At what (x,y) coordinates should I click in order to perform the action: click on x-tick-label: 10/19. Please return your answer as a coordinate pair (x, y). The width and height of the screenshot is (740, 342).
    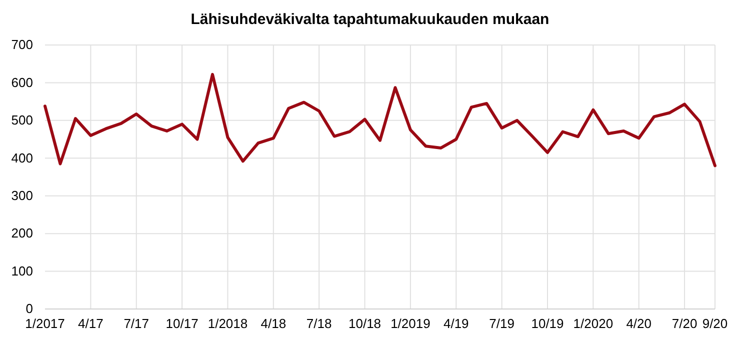
    Looking at the image, I should click on (547, 324).